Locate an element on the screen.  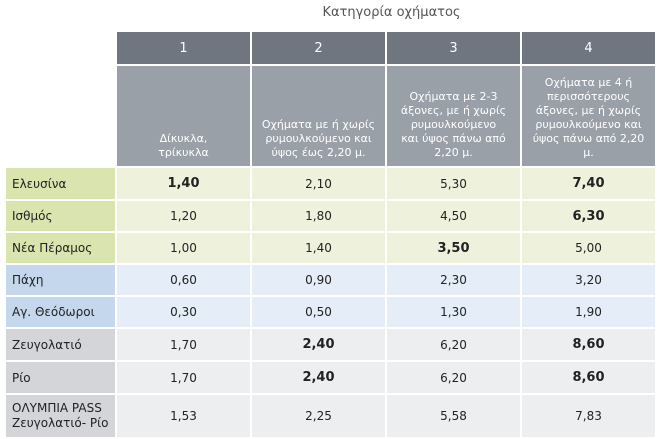
station-name: ΟΛΥΜΠΙΑ PASS Ζευγολατιό- Ρίο is located at coordinates (60, 416).